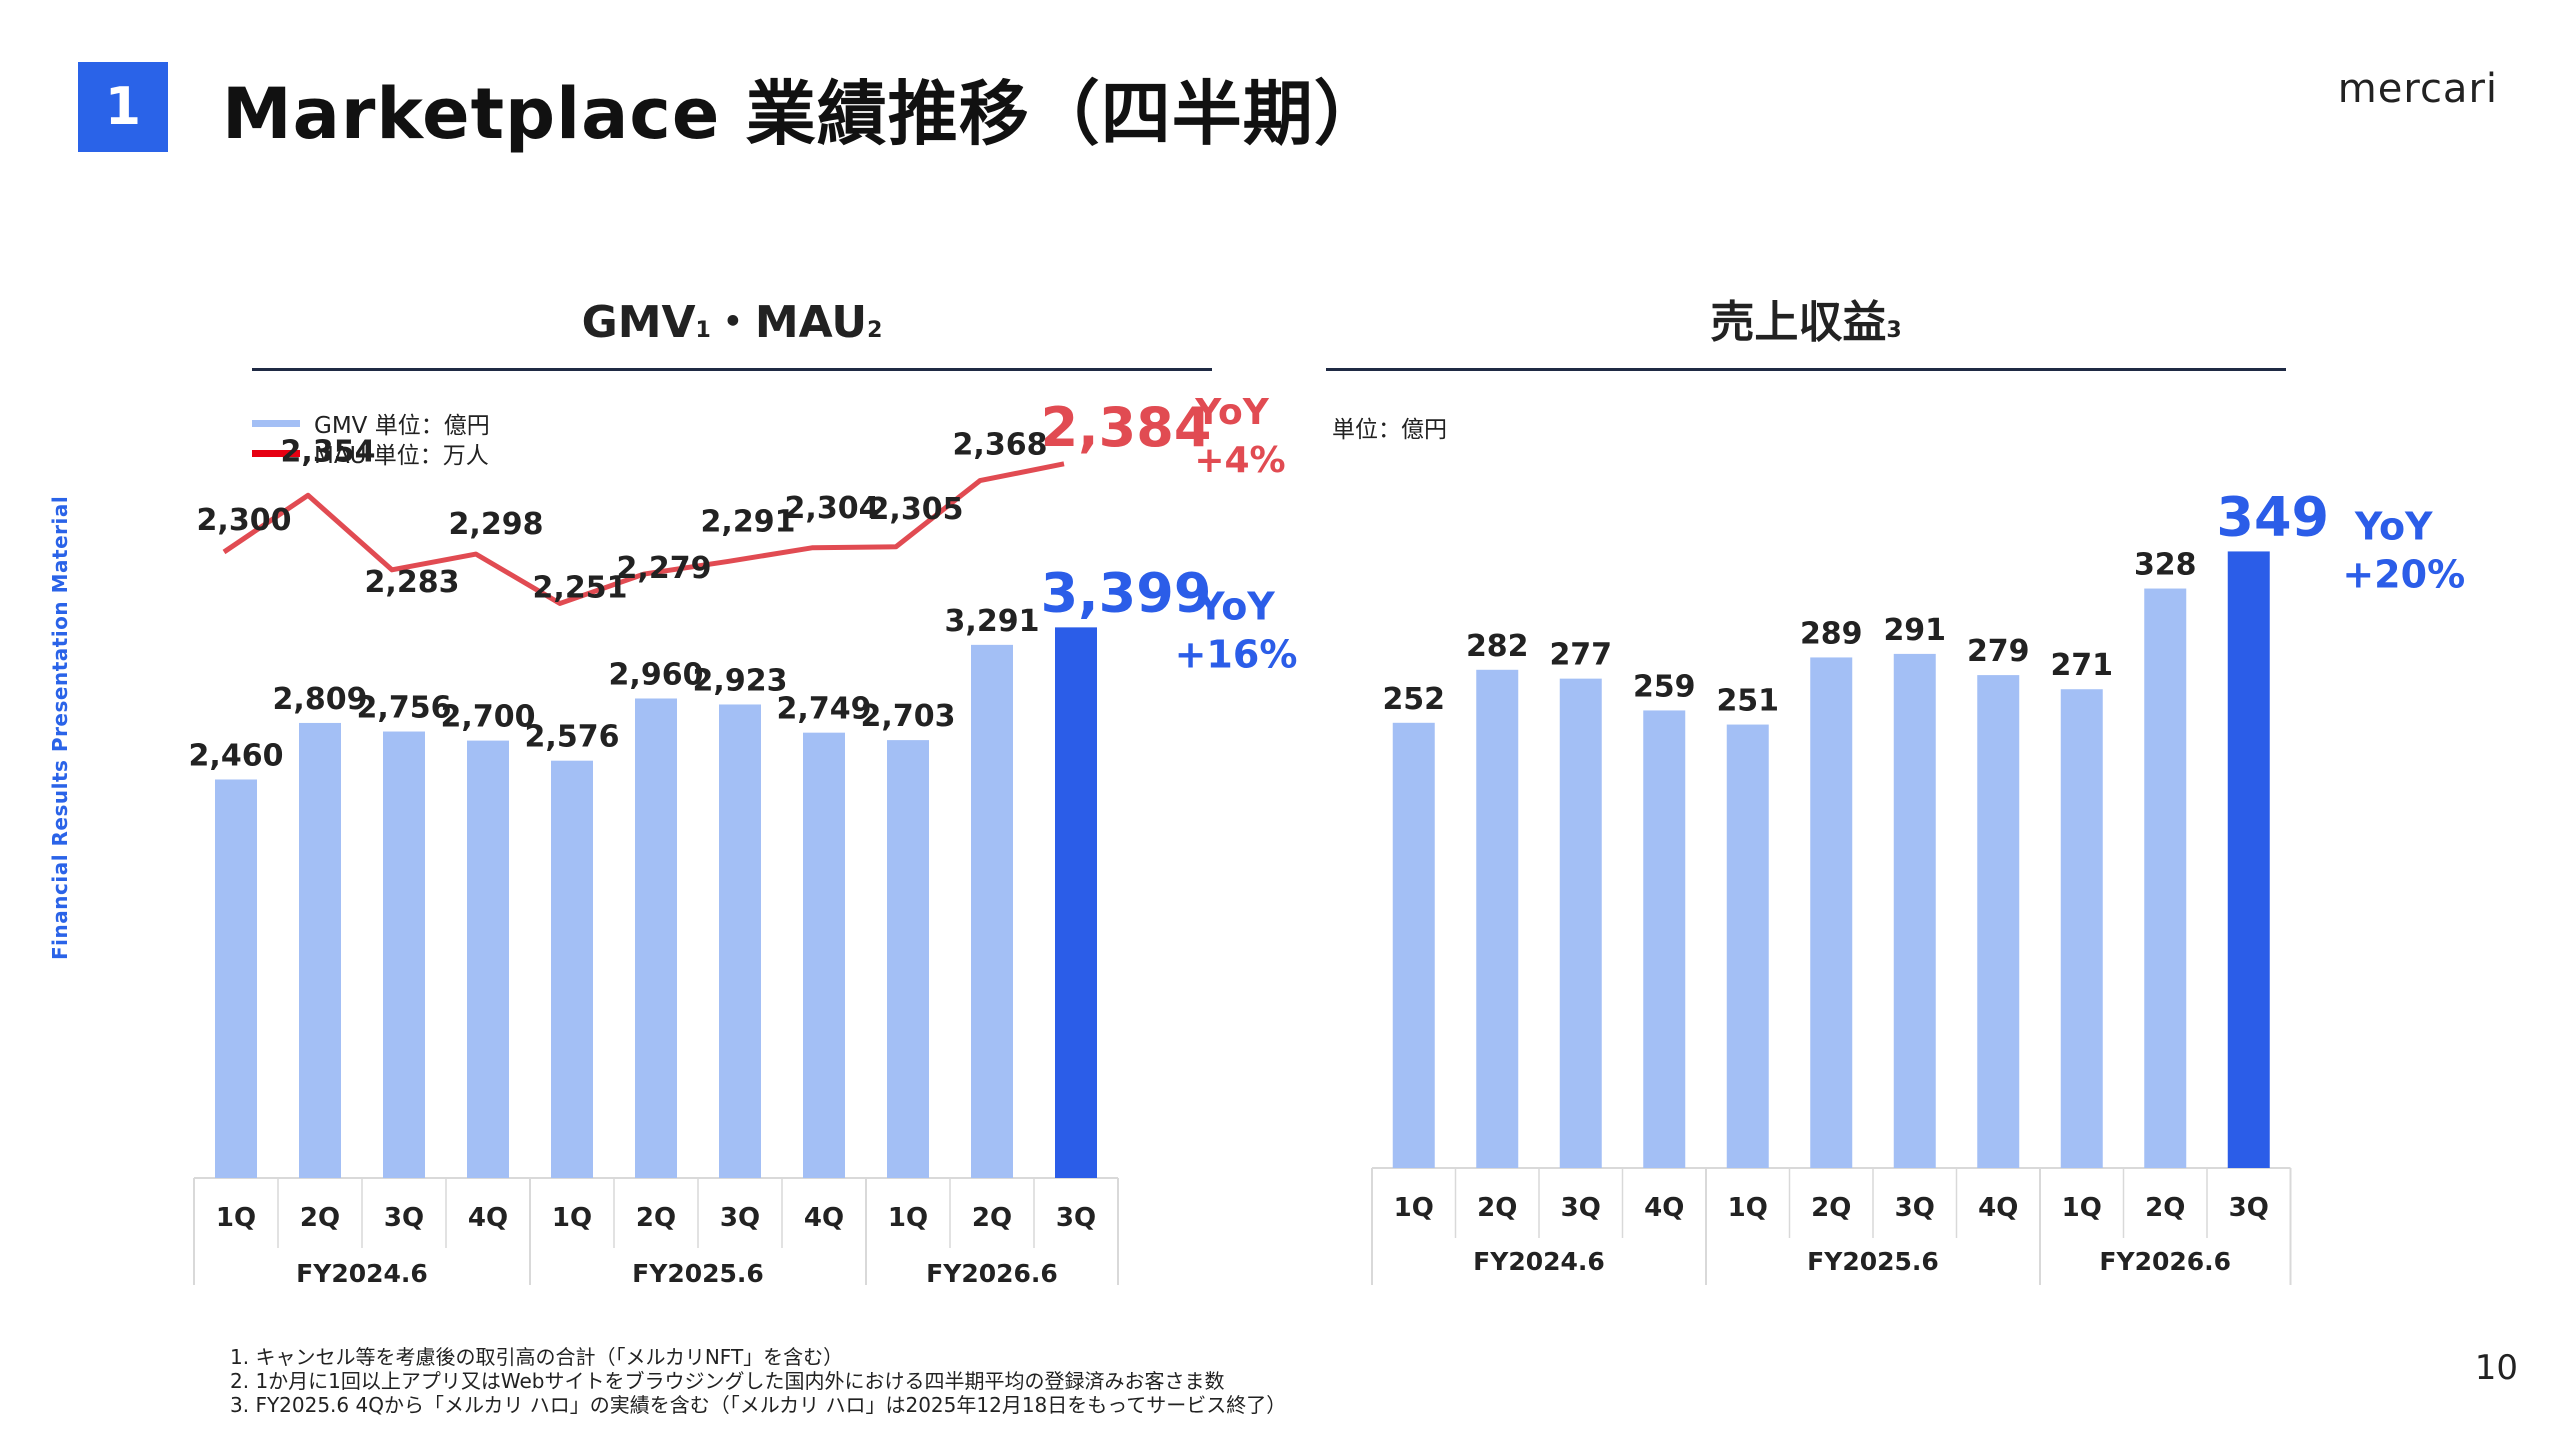  Describe the element at coordinates (1413, 699) in the screenshot. I see `revenue-data-label: 252` at that location.